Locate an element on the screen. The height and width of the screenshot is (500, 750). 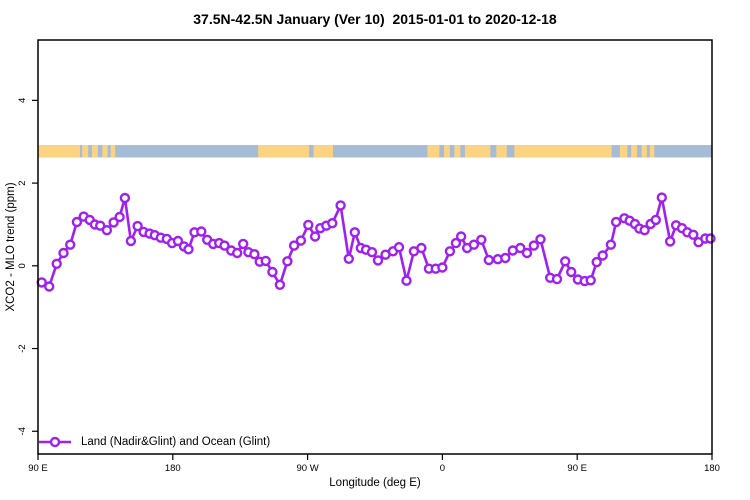
legend: Land (Nadir&Glint) and Ocean (Glint) is located at coordinates (154, 442).